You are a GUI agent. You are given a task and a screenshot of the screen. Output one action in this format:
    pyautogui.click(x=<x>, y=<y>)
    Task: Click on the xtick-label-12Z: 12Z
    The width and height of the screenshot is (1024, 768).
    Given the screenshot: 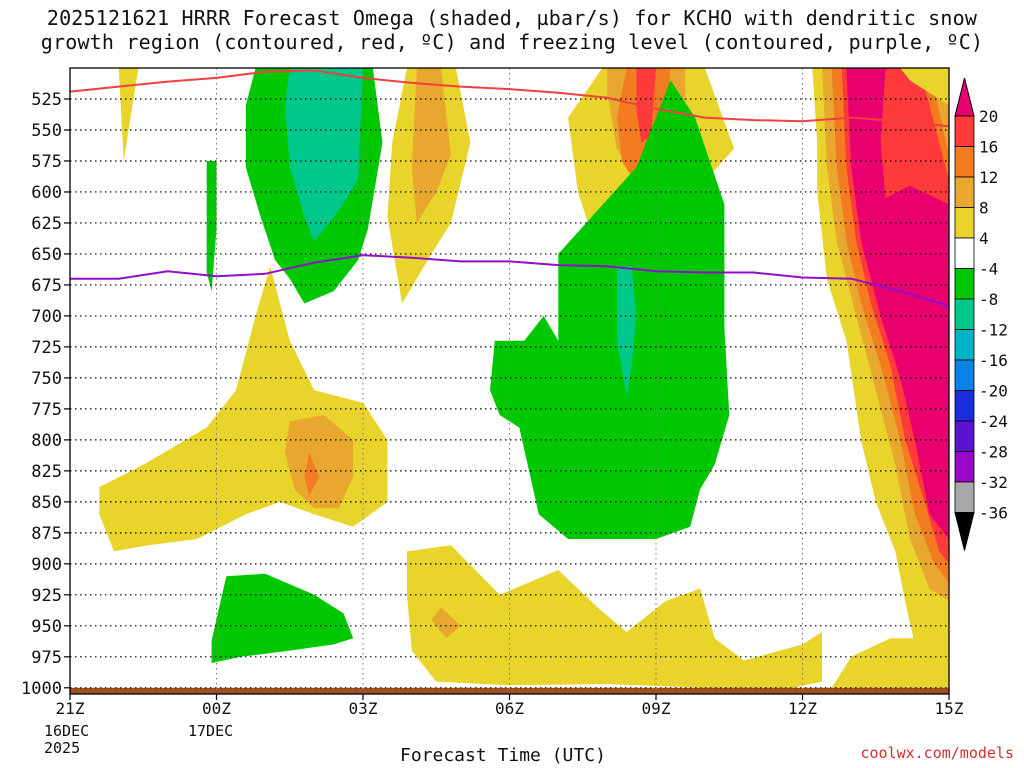 What is the action you would take?
    pyautogui.click(x=802, y=708)
    